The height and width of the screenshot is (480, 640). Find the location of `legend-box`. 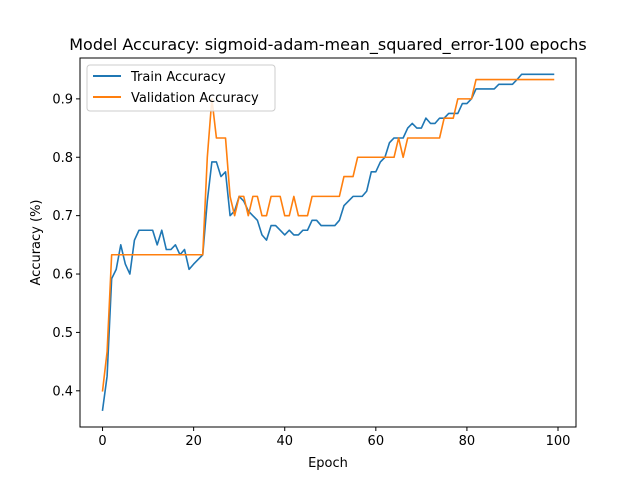

legend-box is located at coordinates (181, 88).